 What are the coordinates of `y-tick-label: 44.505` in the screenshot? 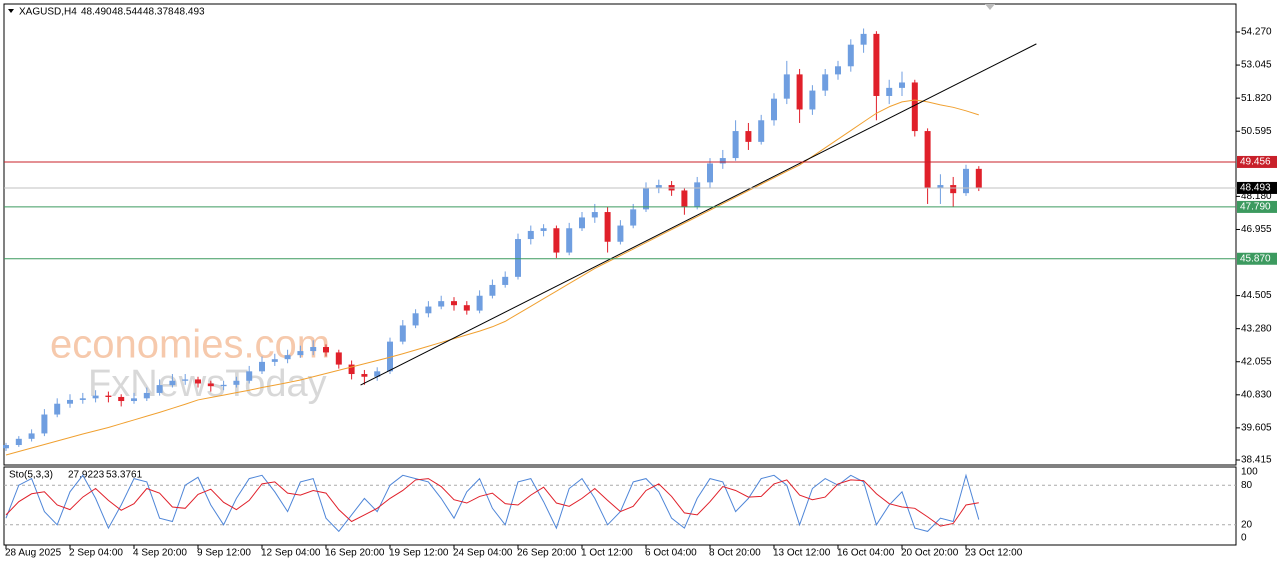 It's located at (1256, 295).